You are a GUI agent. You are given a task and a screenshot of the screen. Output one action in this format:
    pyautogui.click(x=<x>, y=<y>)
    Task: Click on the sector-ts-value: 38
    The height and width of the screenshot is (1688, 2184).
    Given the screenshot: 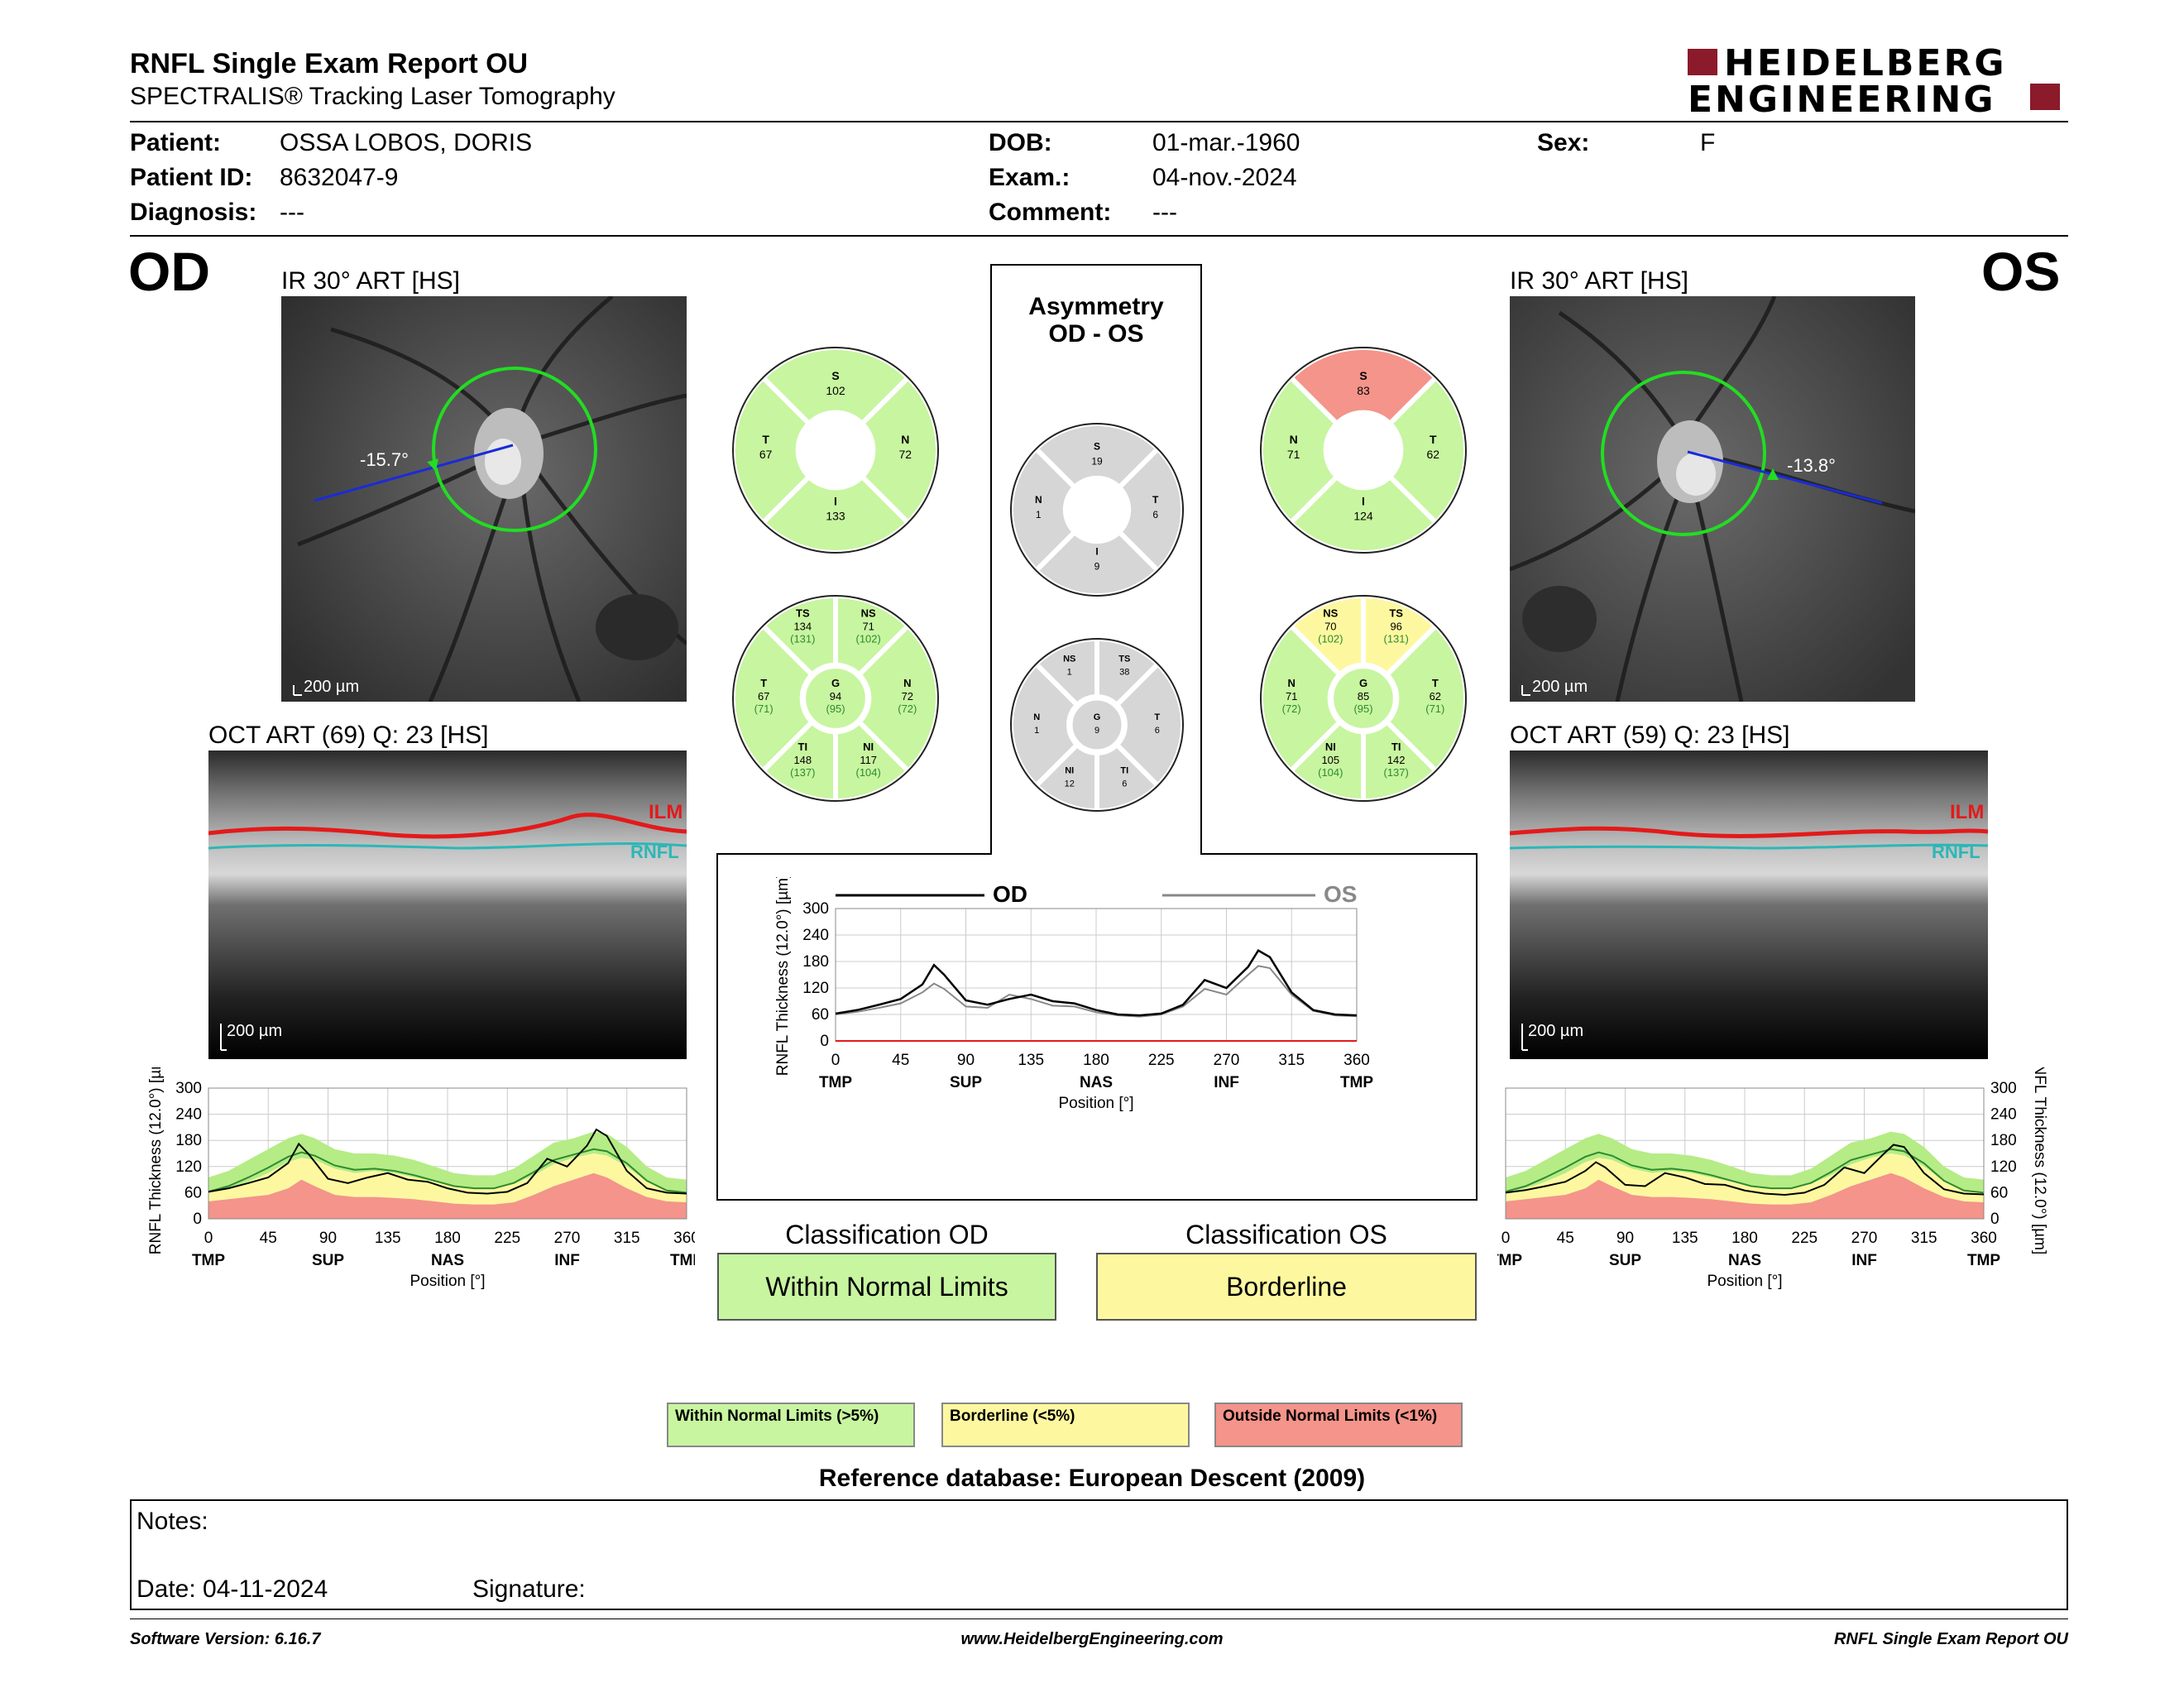 What is the action you would take?
    pyautogui.click(x=1124, y=672)
    